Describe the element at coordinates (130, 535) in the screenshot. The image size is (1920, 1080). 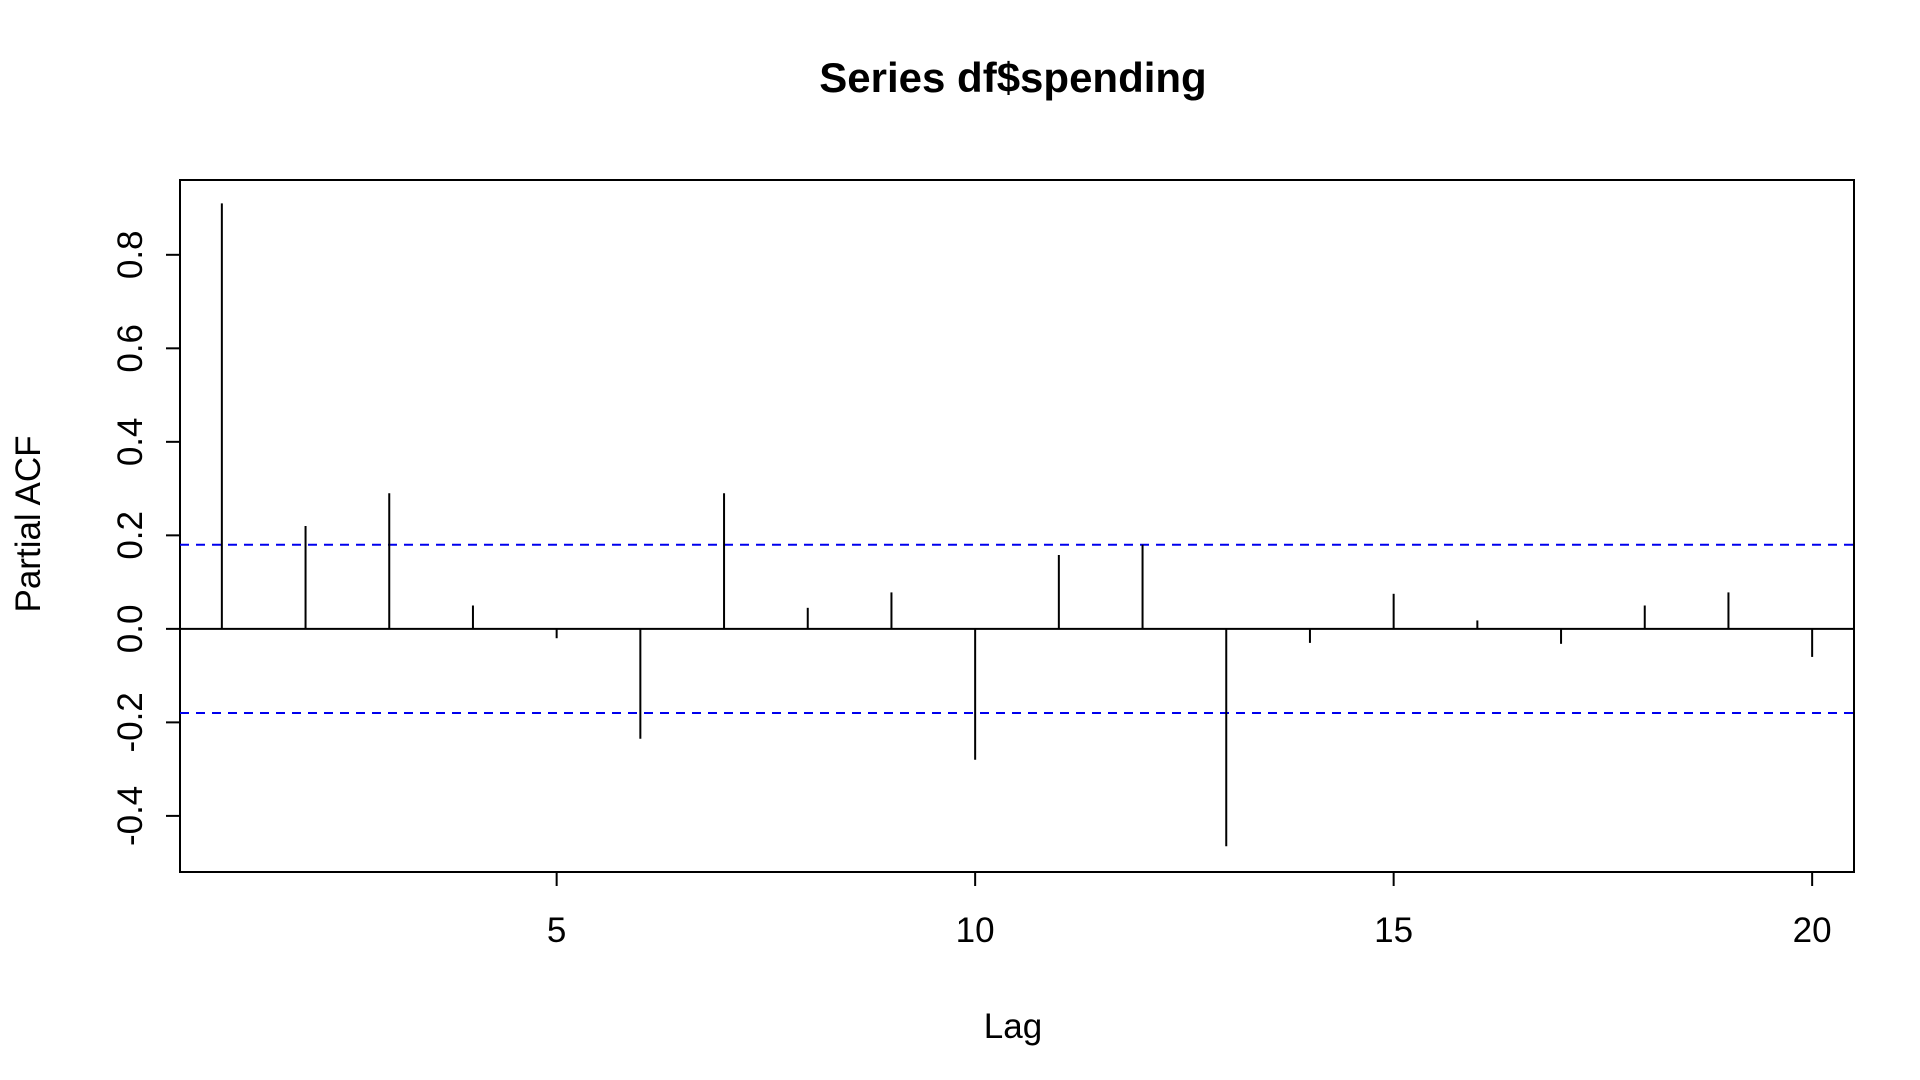
I see `y-tick-label: 0.2` at that location.